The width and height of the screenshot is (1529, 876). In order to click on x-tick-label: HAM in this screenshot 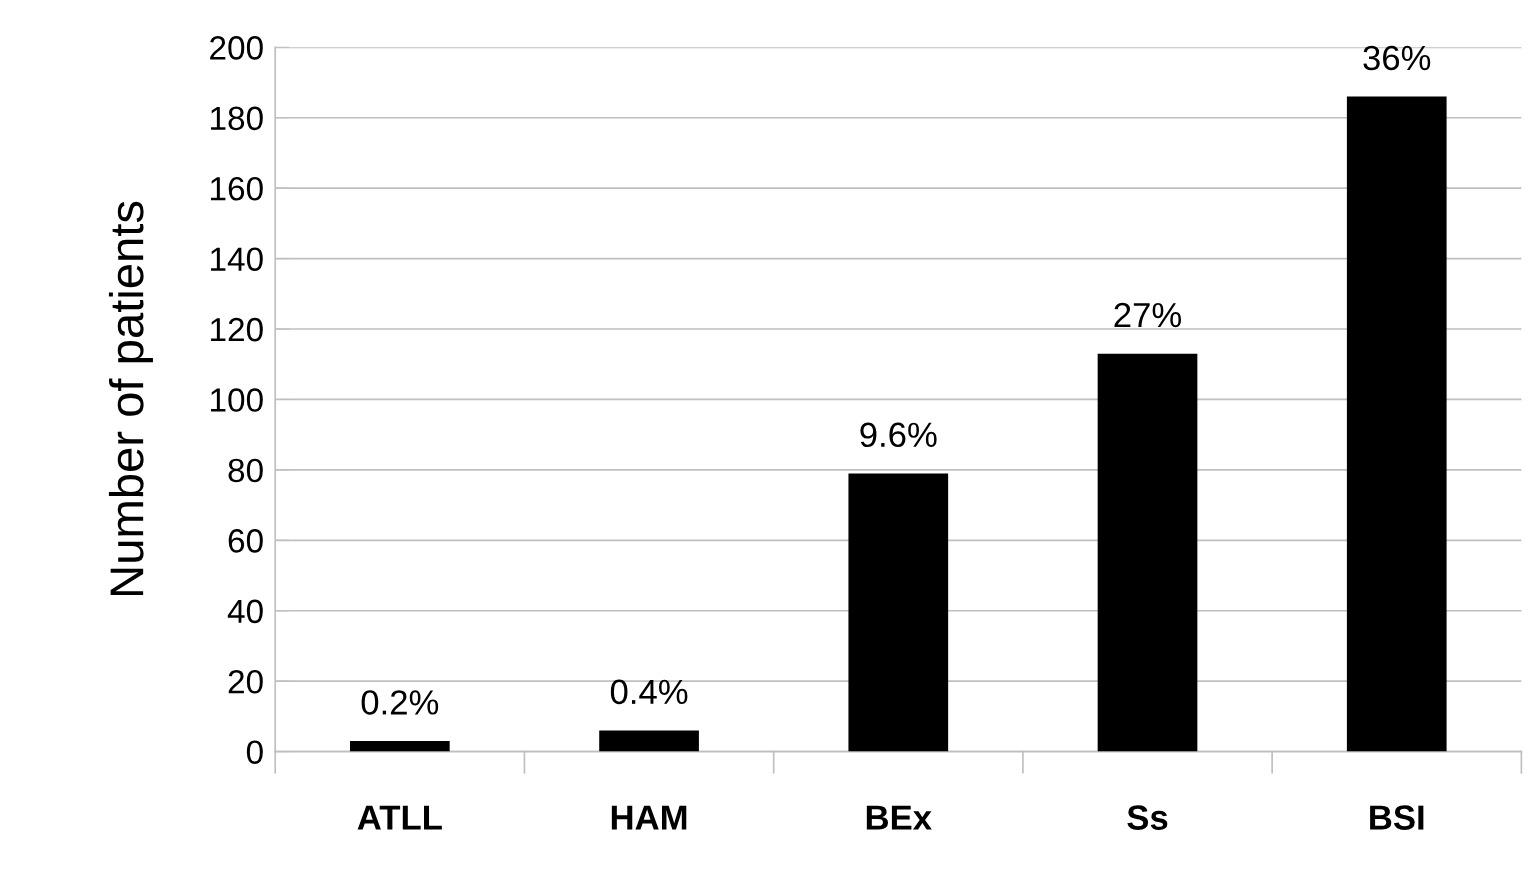, I will do `click(649, 817)`.